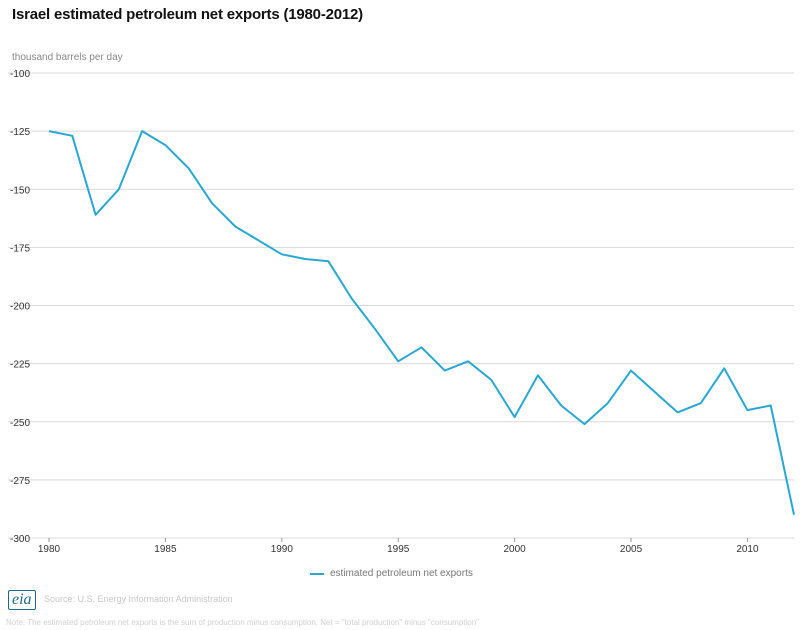 The height and width of the screenshot is (630, 801). I want to click on x-tick-label: 1995, so click(398, 549).